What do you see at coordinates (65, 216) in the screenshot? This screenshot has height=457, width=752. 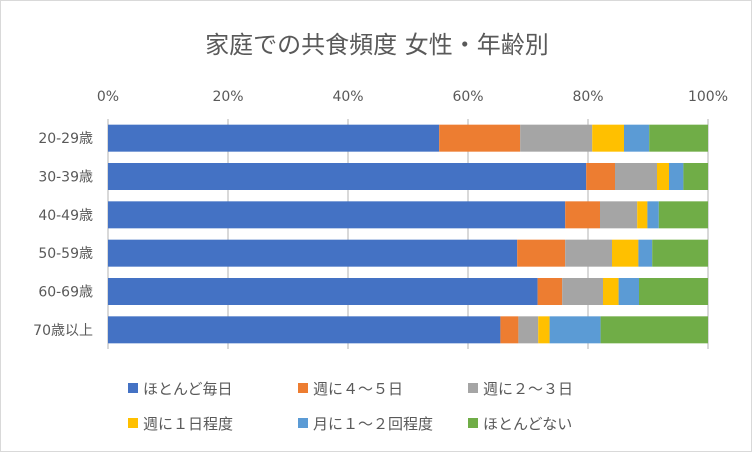 I see `category-label: 40-49歳` at bounding box center [65, 216].